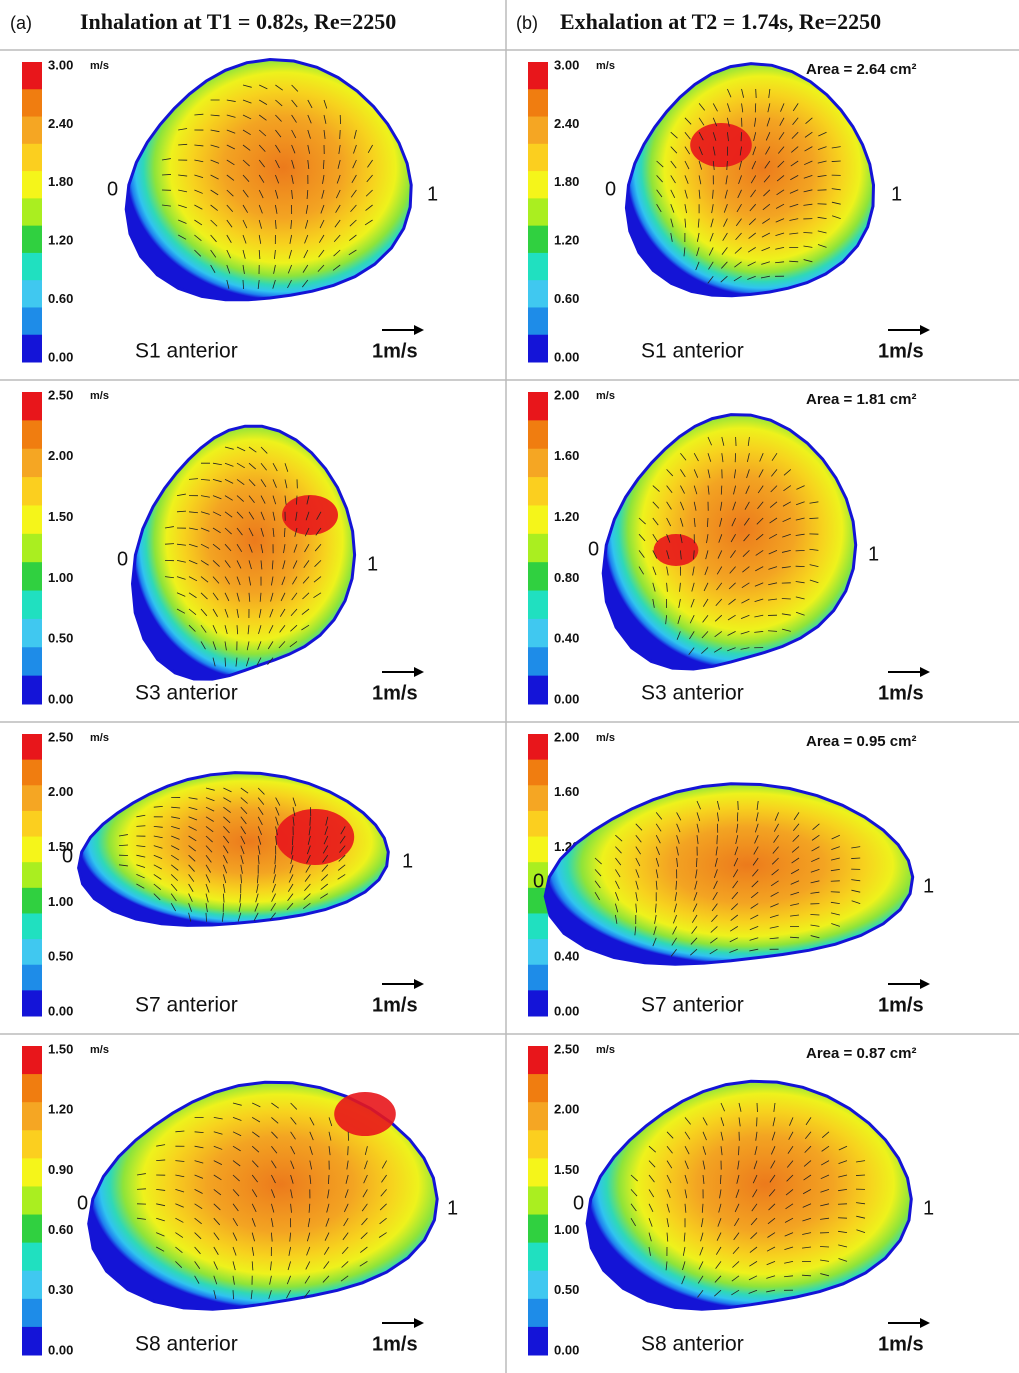 This screenshot has width=1019, height=1373. Describe the element at coordinates (186, 693) in the screenshot. I see `section-label: S3 anterior` at that location.